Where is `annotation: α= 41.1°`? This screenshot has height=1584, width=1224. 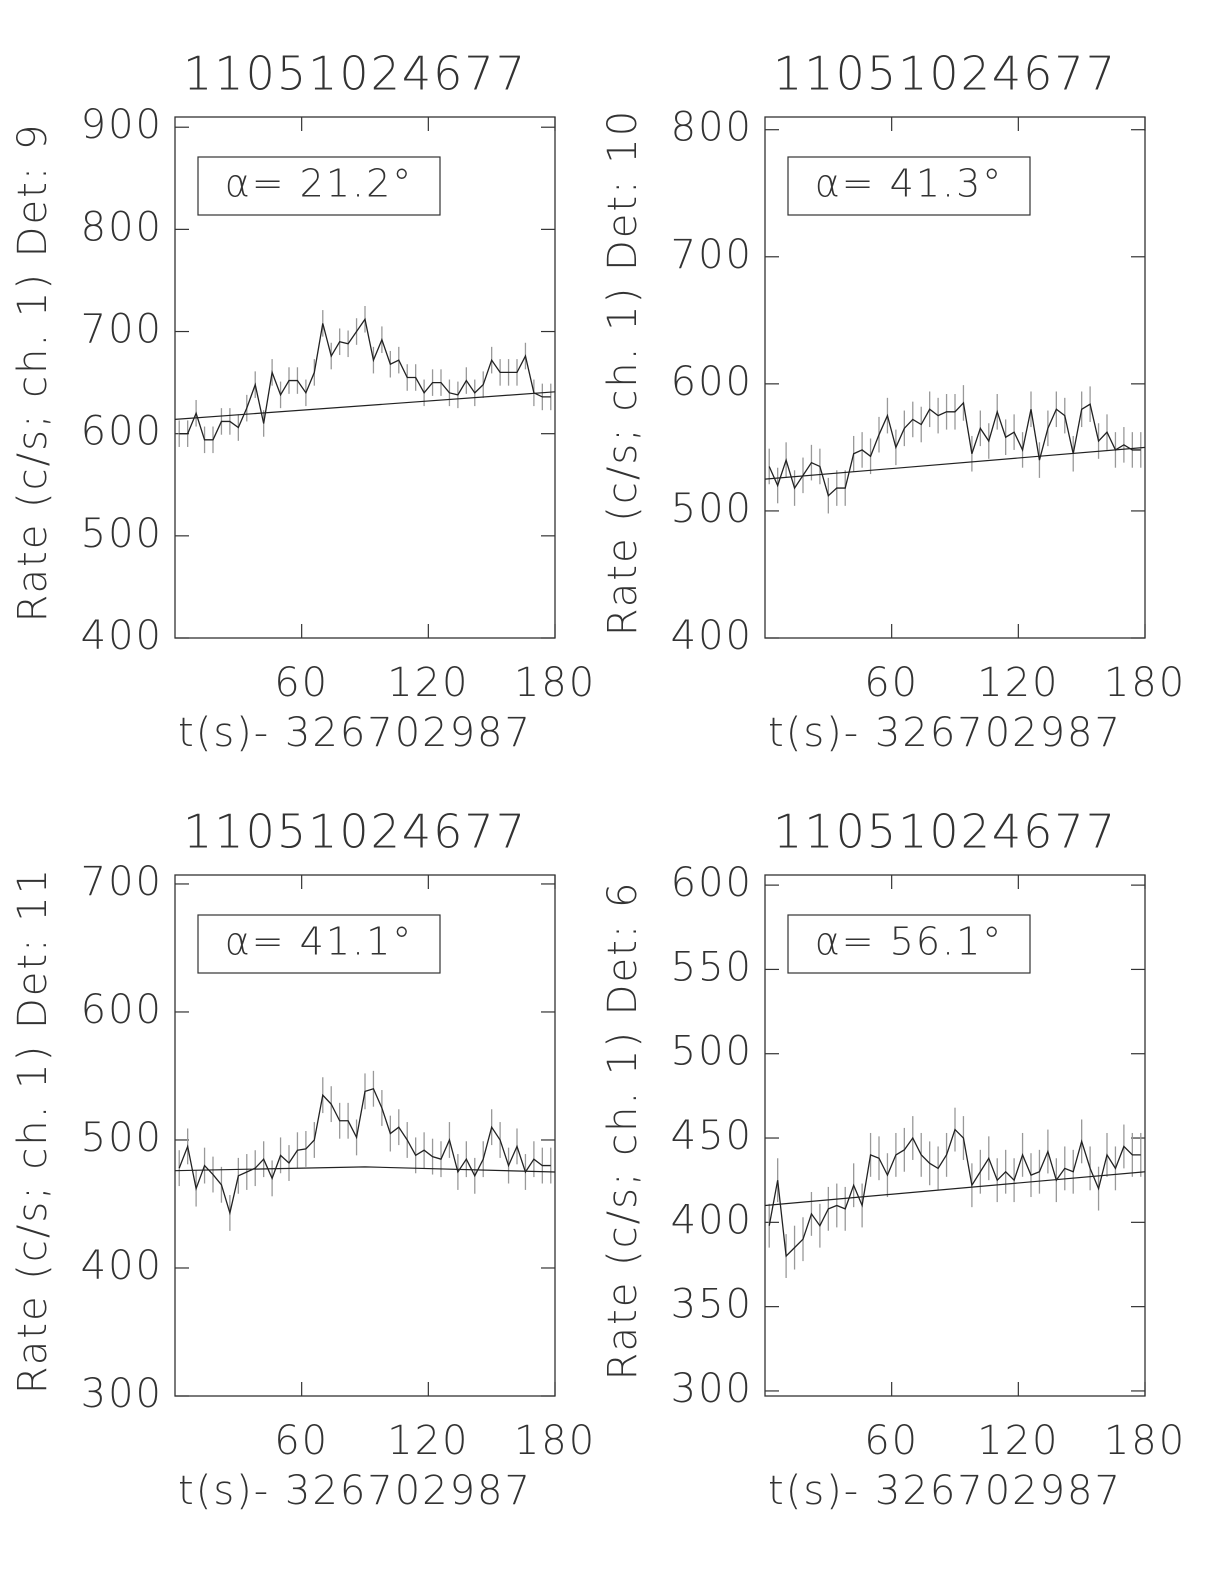
annotation: α= 41.1° is located at coordinates (319, 942).